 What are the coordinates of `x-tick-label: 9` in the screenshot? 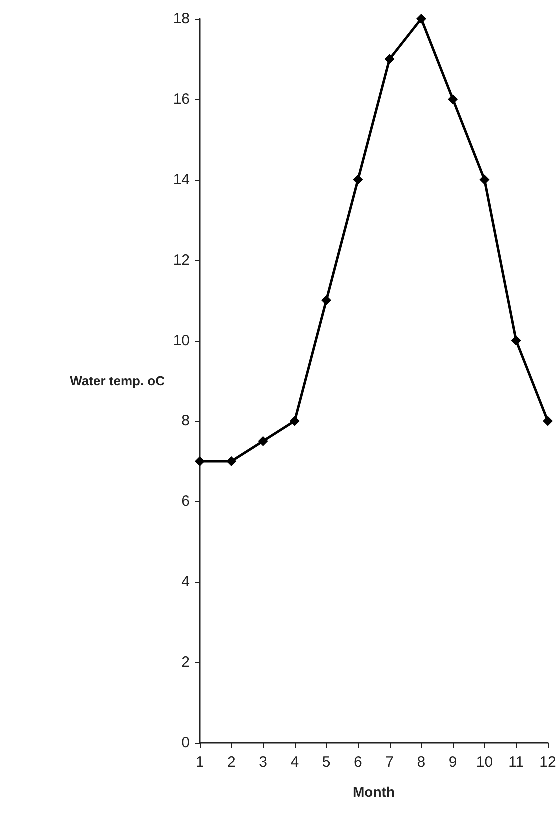 It's located at (453, 762).